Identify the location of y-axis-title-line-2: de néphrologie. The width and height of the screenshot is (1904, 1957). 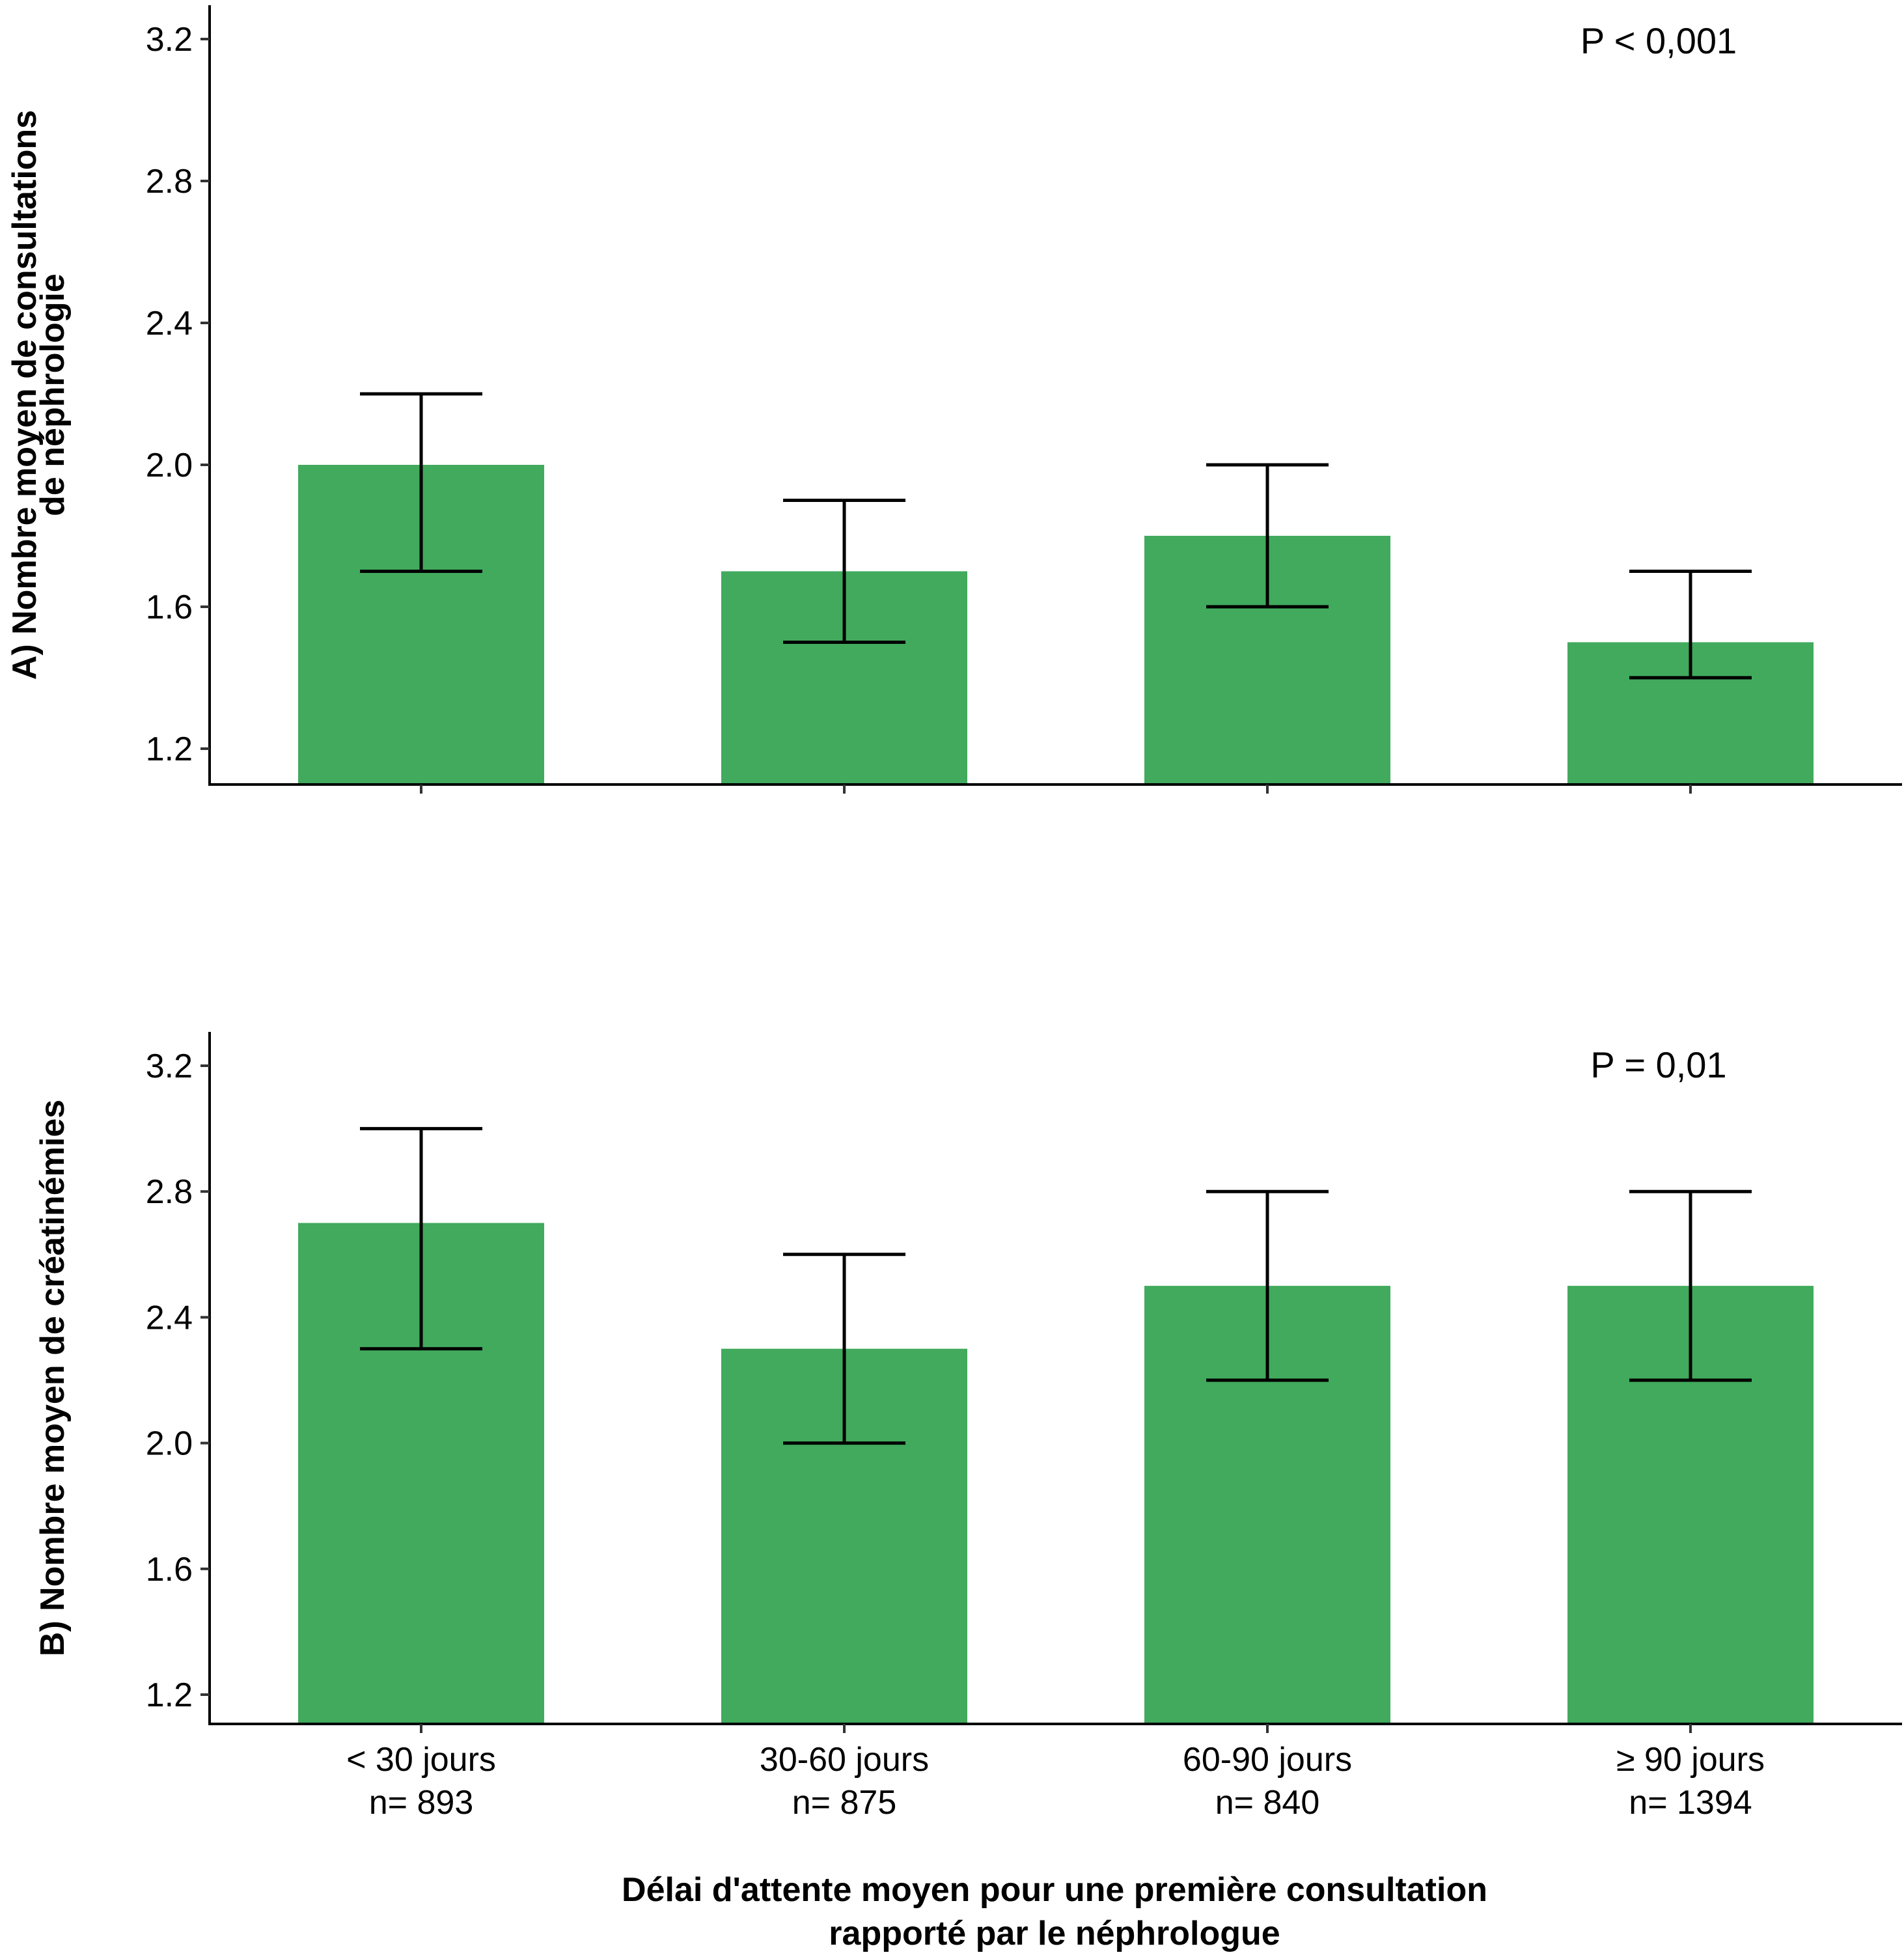
(53, 395).